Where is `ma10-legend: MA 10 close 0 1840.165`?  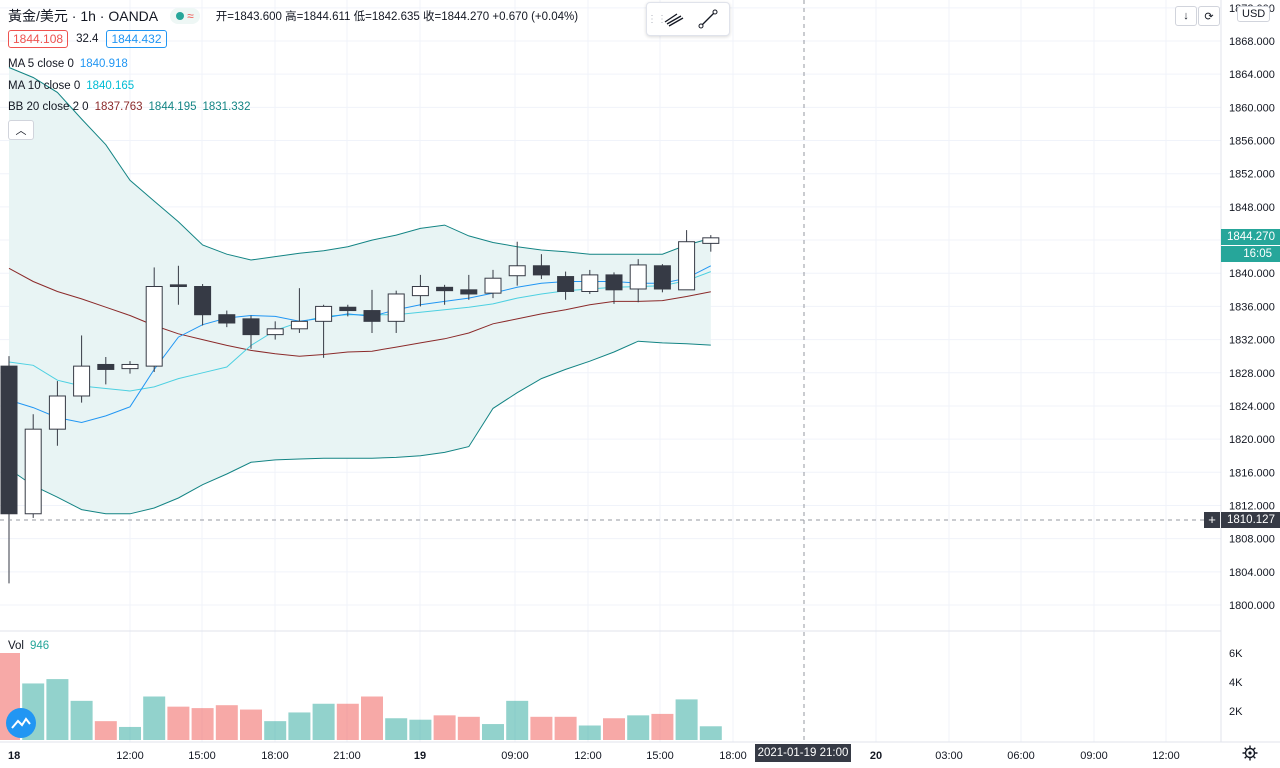 ma10-legend: MA 10 close 0 1840.165 is located at coordinates (71, 86).